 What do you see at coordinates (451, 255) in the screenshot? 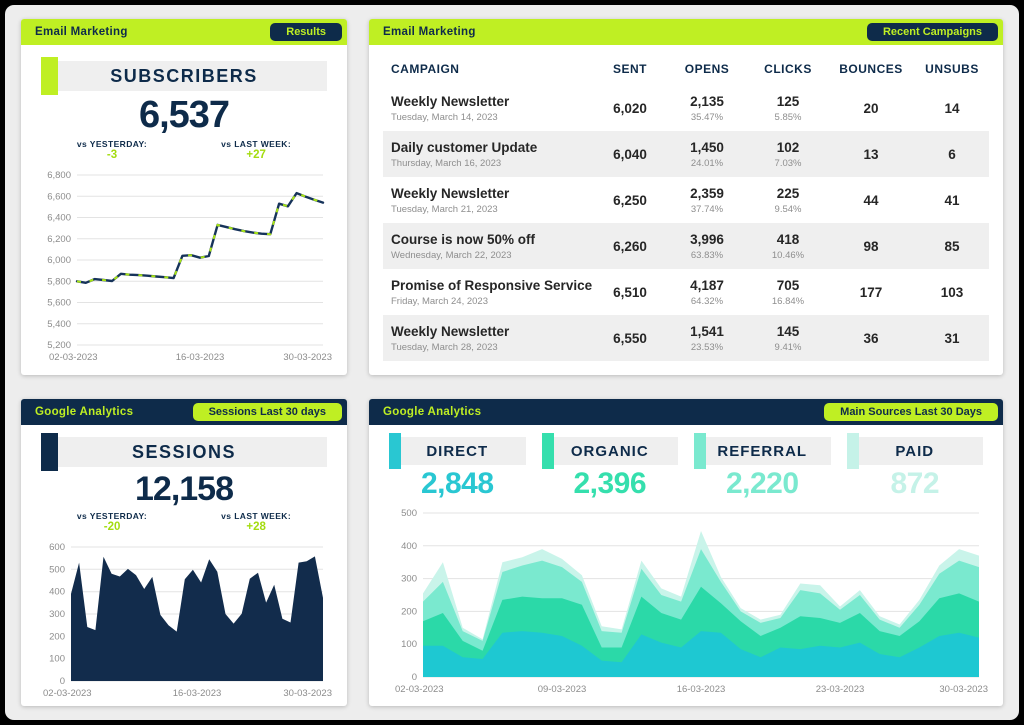
I see `campaign-date: Wednesday, March 22, 2023` at bounding box center [451, 255].